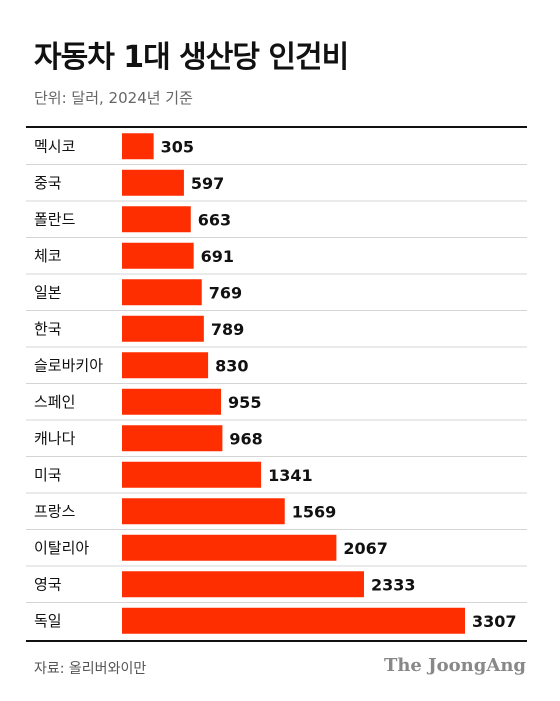 Image resolution: width=560 pixels, height=701 pixels. I want to click on category-label: 슬로바키아, so click(68, 365).